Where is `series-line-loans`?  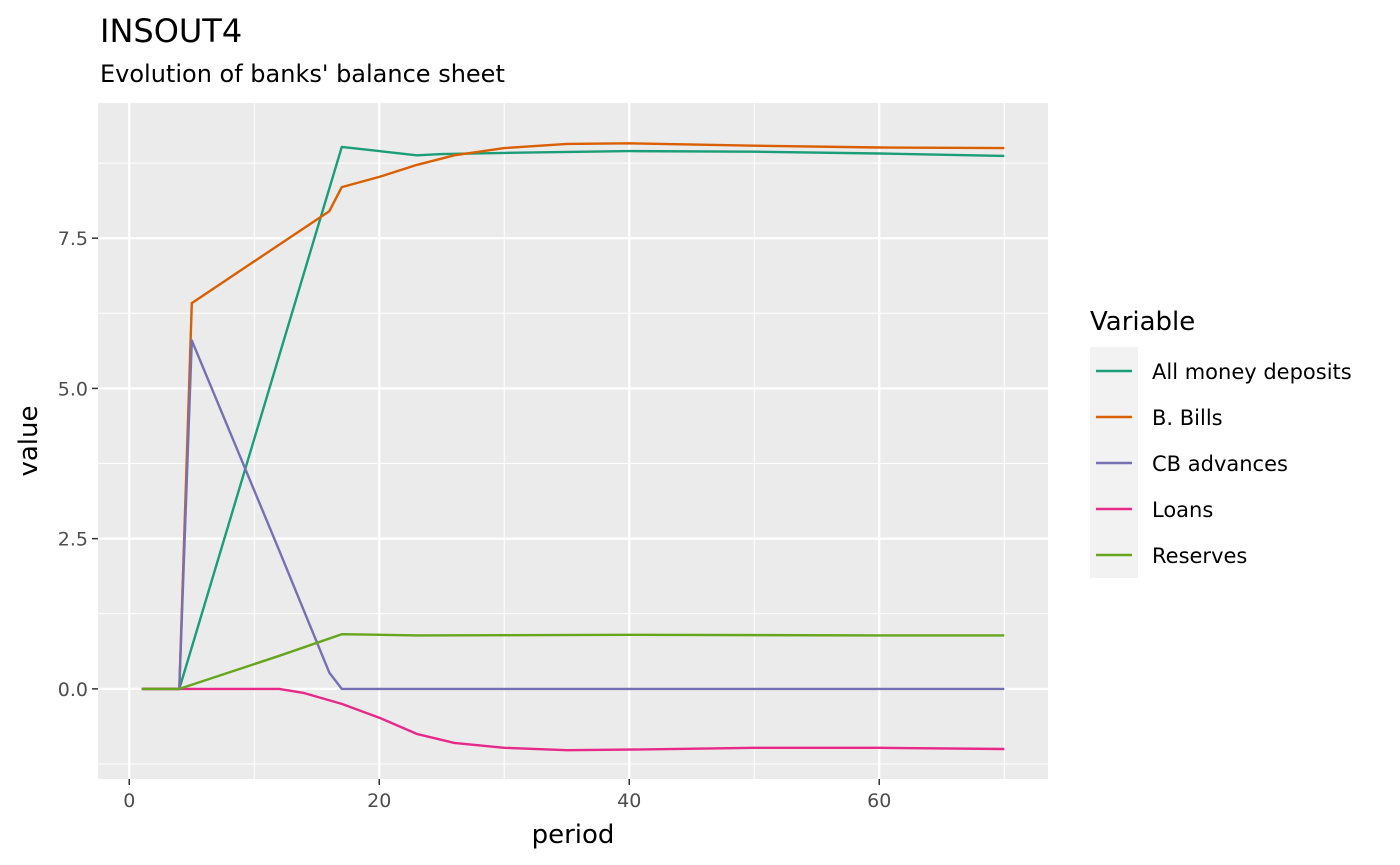
series-line-loans is located at coordinates (573, 719).